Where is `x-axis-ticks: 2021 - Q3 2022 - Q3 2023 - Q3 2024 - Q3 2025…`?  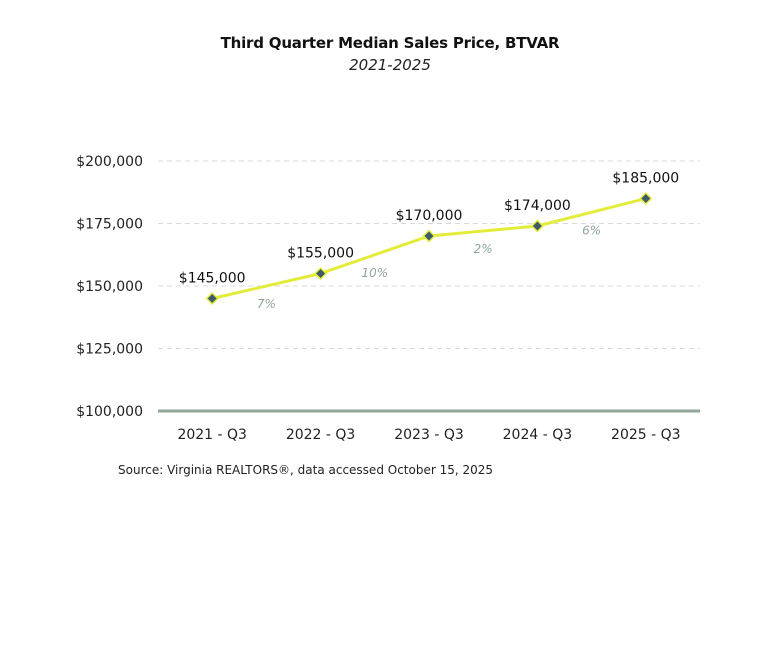 x-axis-ticks: 2021 - Q3 2022 - Q3 2023 - Q3 2024 - Q3 2025… is located at coordinates (428, 435).